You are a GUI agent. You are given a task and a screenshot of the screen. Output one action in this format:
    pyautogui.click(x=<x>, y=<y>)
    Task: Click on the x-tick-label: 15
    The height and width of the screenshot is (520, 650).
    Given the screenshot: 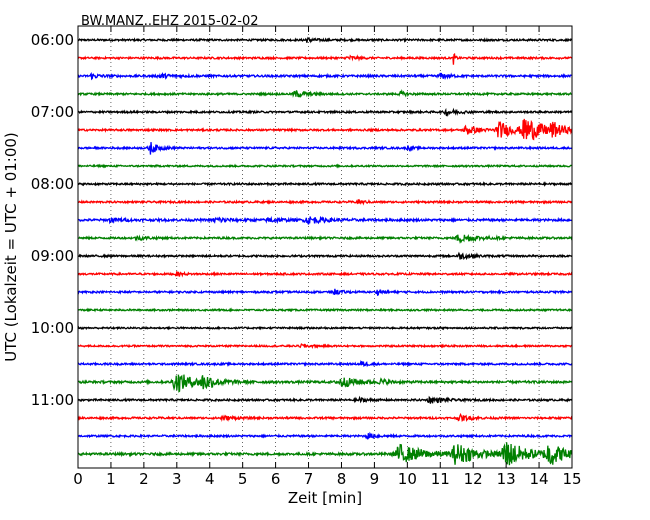 What is the action you would take?
    pyautogui.click(x=571, y=479)
    